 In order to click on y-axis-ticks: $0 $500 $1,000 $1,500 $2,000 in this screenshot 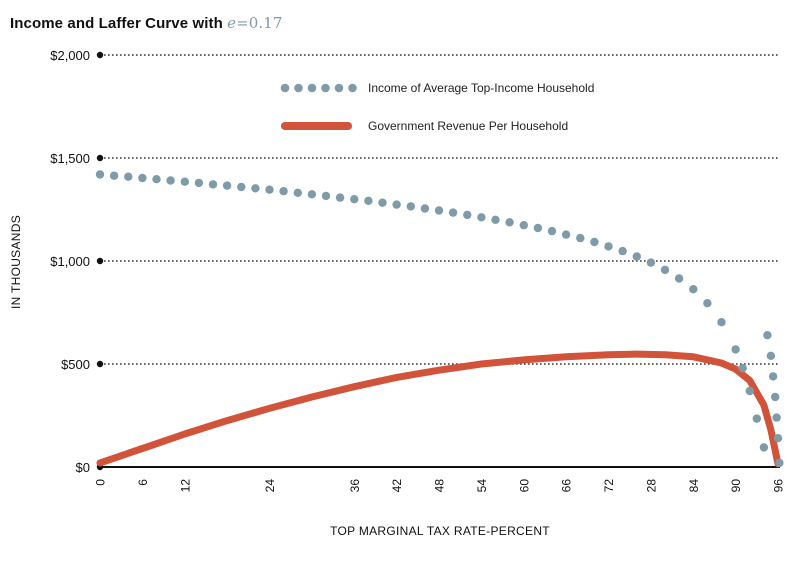, I will do `click(77, 261)`.